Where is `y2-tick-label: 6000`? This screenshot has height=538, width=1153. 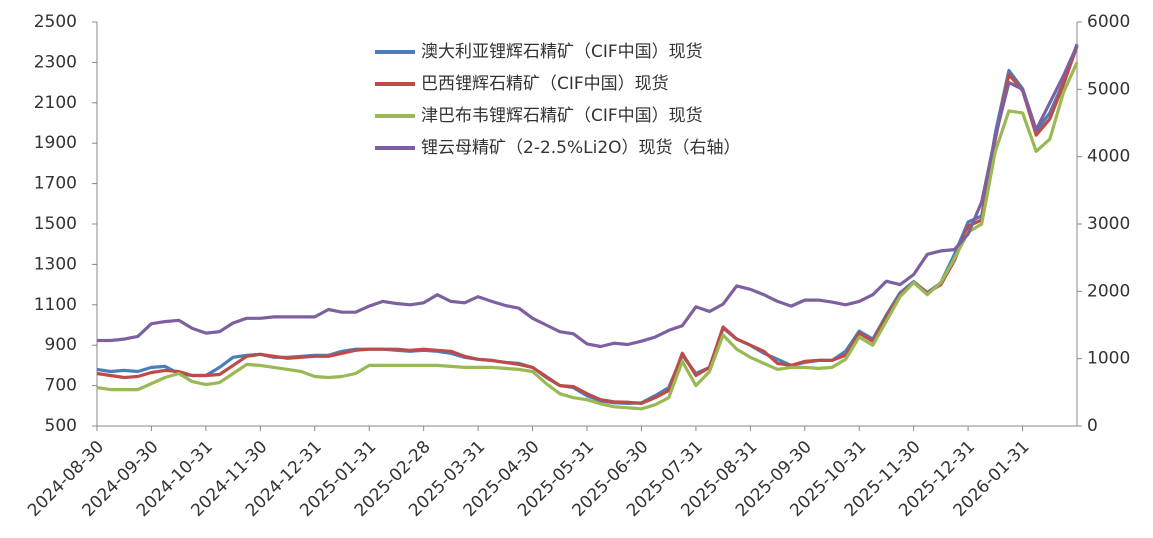 y2-tick-label: 6000 is located at coordinates (1108, 22).